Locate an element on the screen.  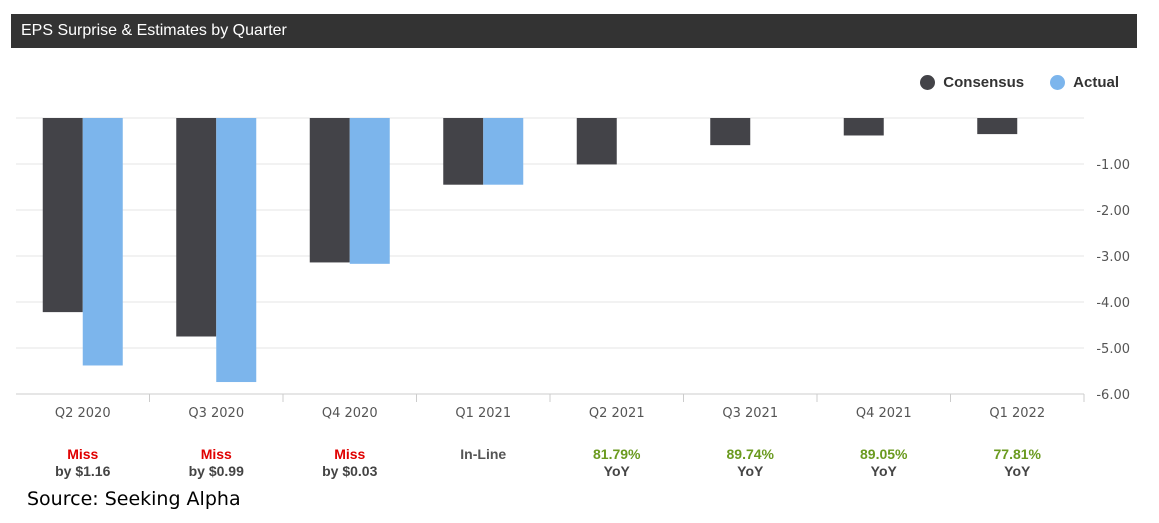
surprise-label: 89.05% is located at coordinates (884, 454).